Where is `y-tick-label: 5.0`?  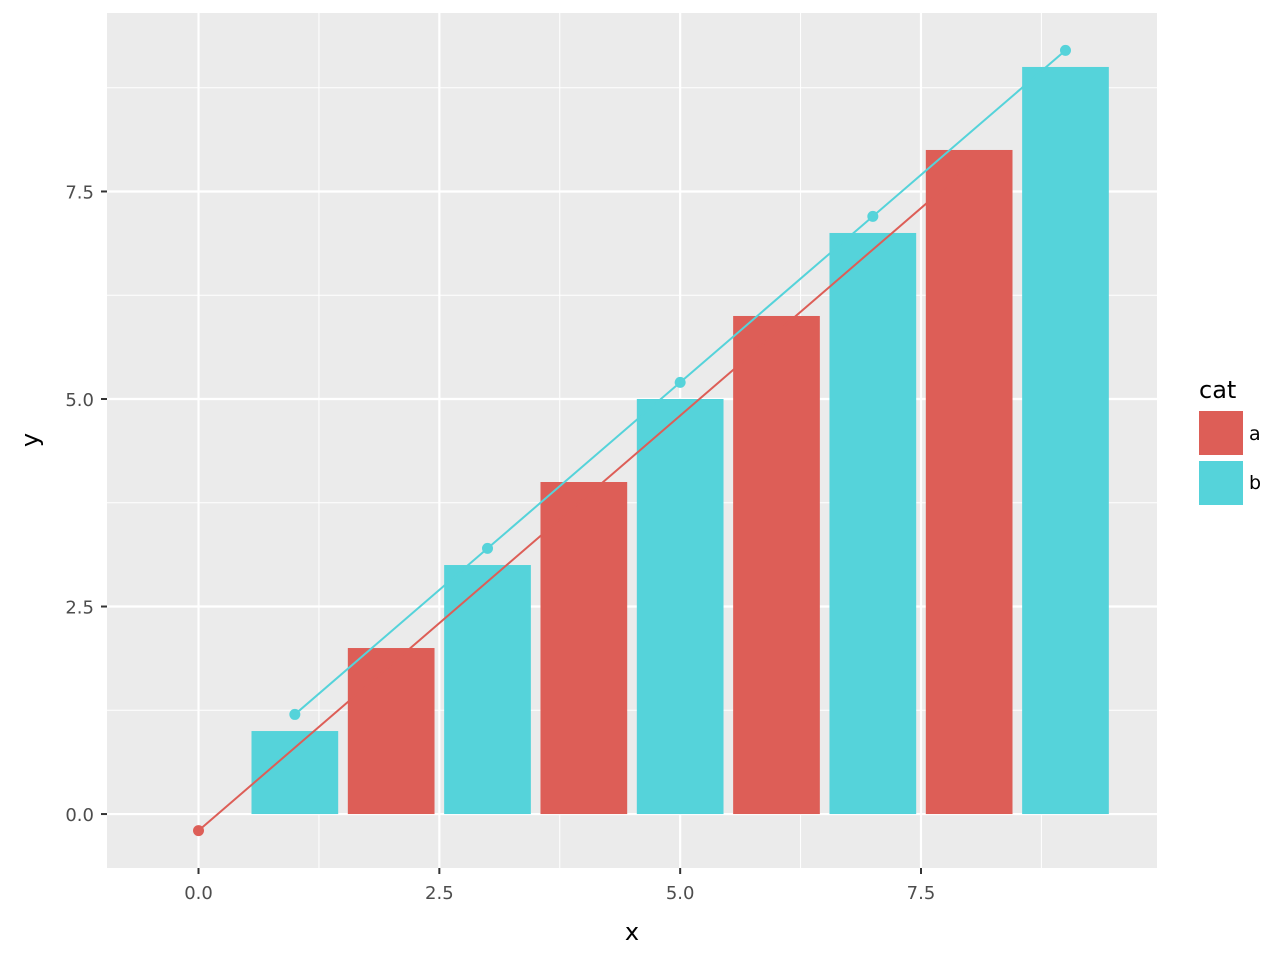
y-tick-label: 5.0 is located at coordinates (79, 400).